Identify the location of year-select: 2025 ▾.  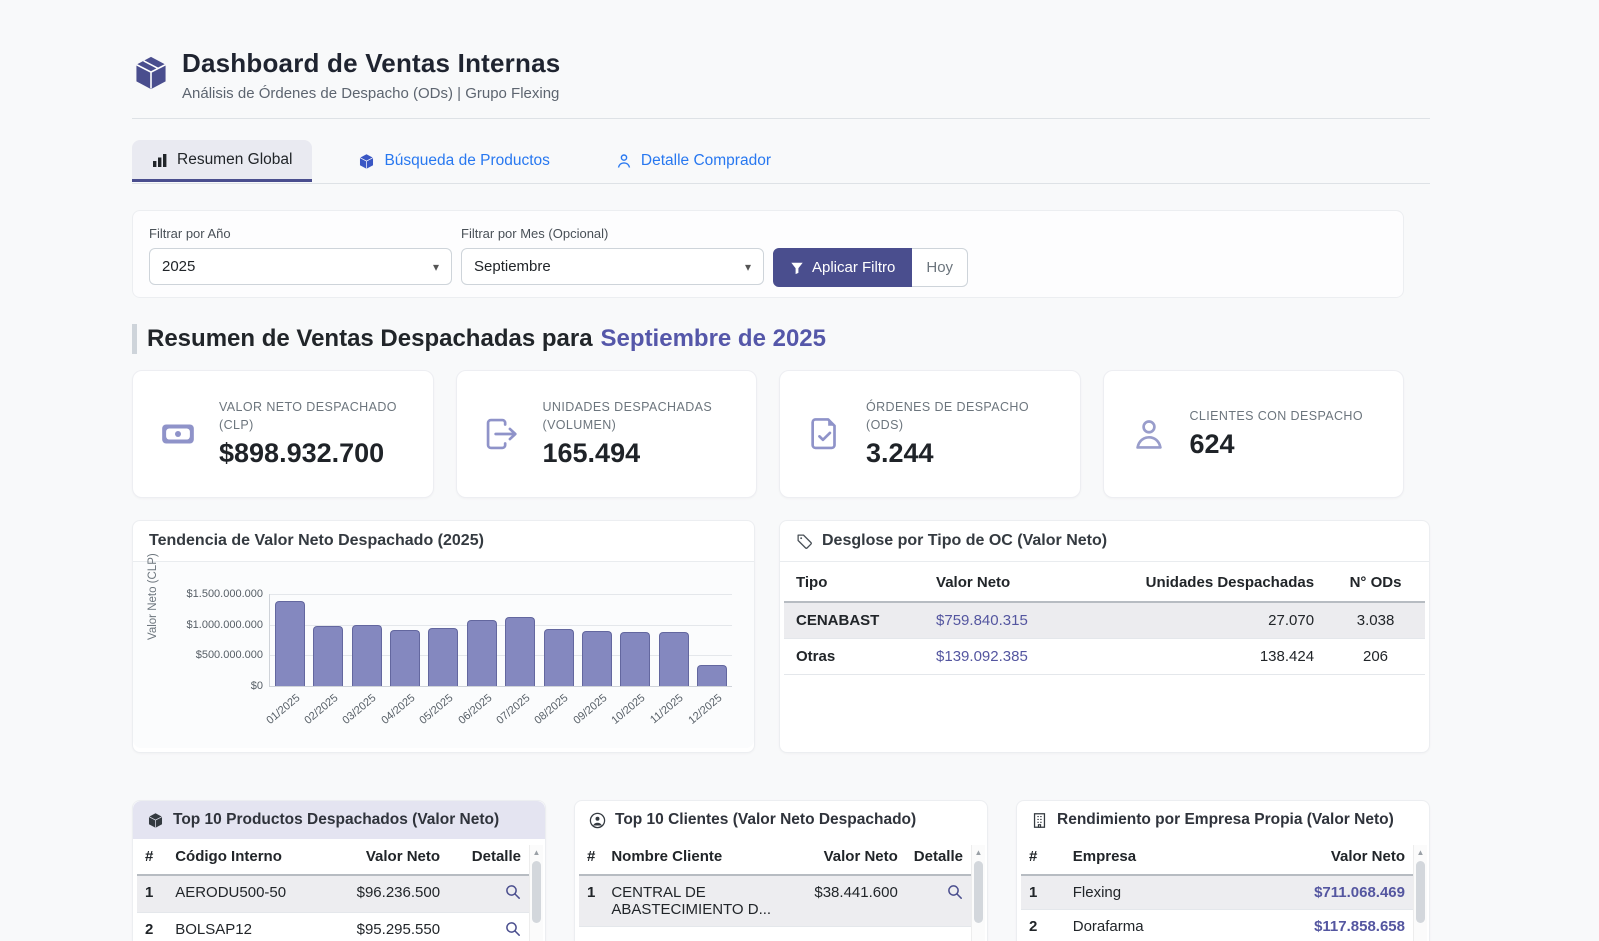
(300, 266).